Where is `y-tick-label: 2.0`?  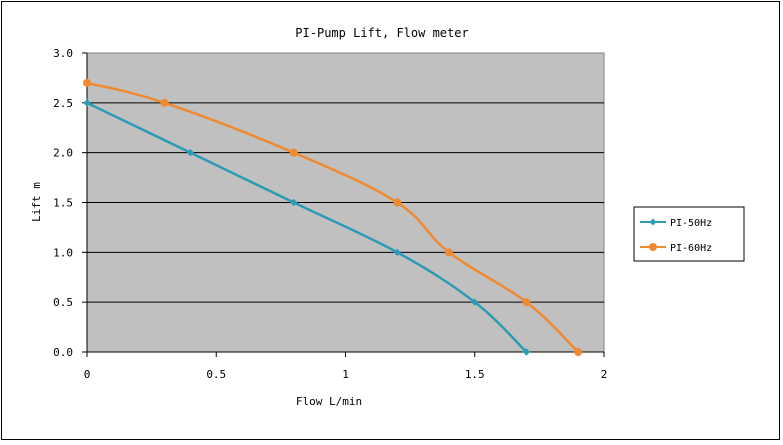
y-tick-label: 2.0 is located at coordinates (63, 153).